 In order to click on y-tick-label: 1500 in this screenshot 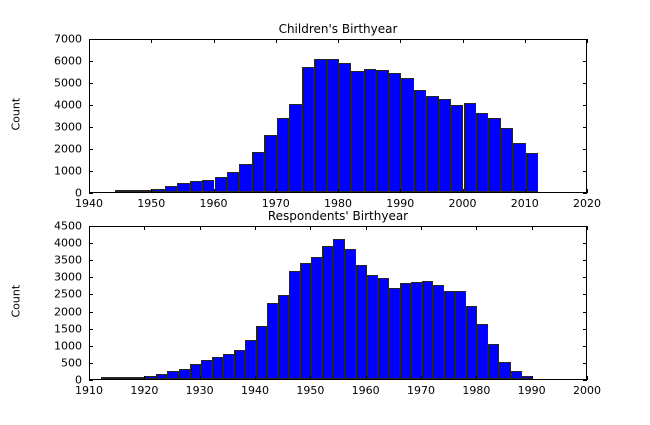, I will do `click(68, 329)`.